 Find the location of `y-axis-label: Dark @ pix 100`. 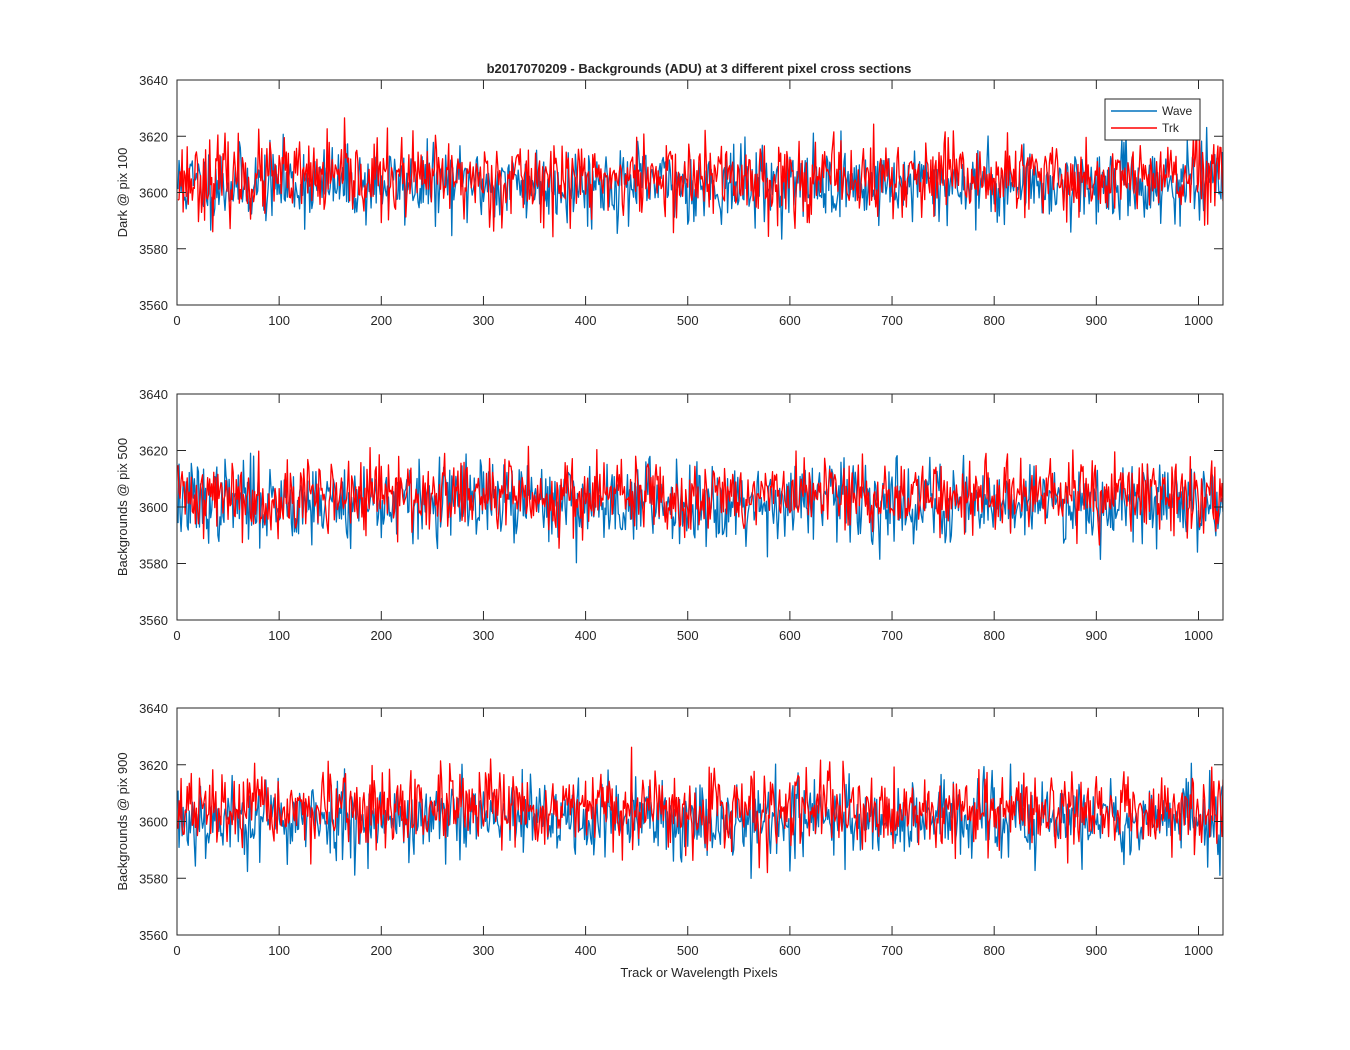

y-axis-label: Dark @ pix 100 is located at coordinates (122, 193).